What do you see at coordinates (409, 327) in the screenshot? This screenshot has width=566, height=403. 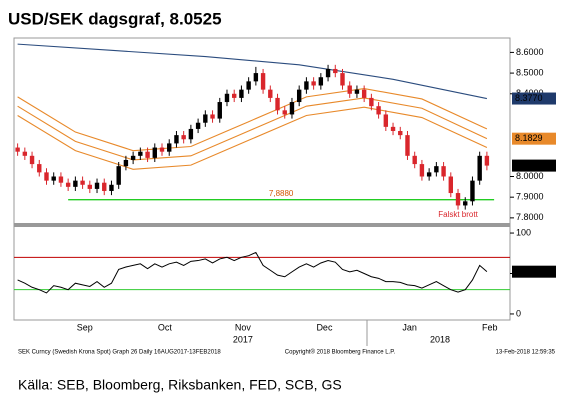 I see `x-tick-label: Jan` at bounding box center [409, 327].